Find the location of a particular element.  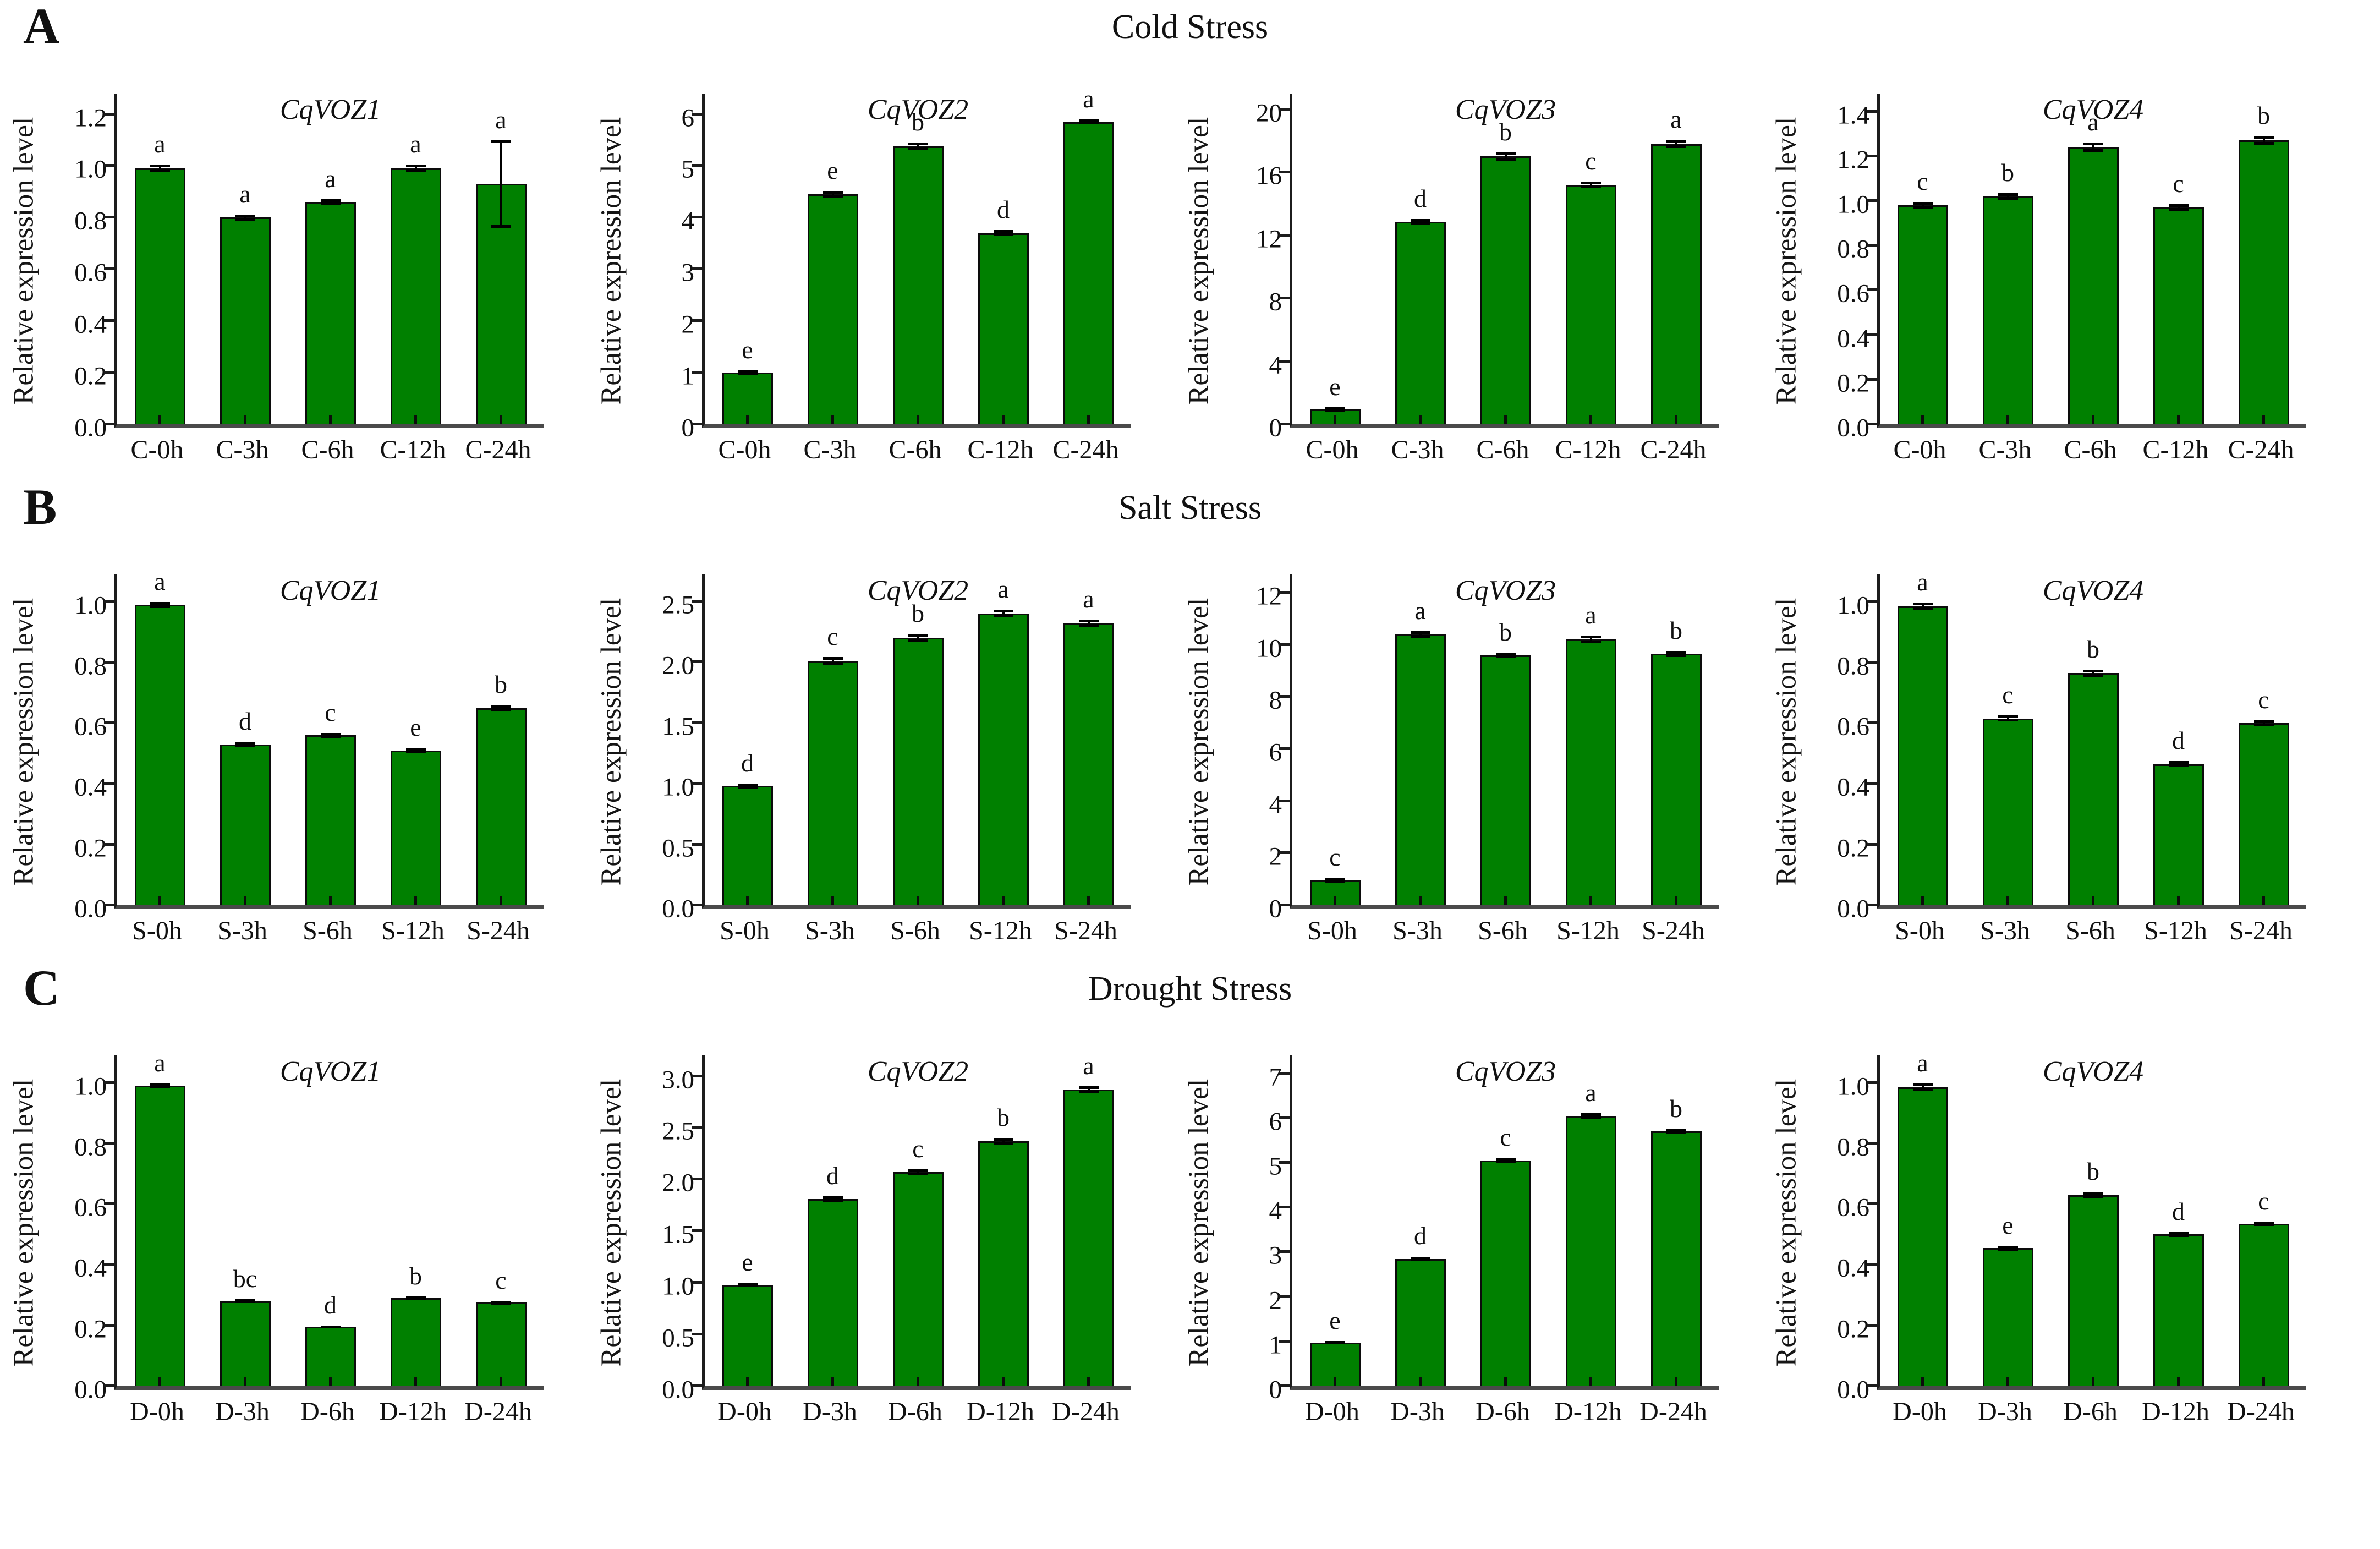

y-tick-label: 6 is located at coordinates (688, 118).